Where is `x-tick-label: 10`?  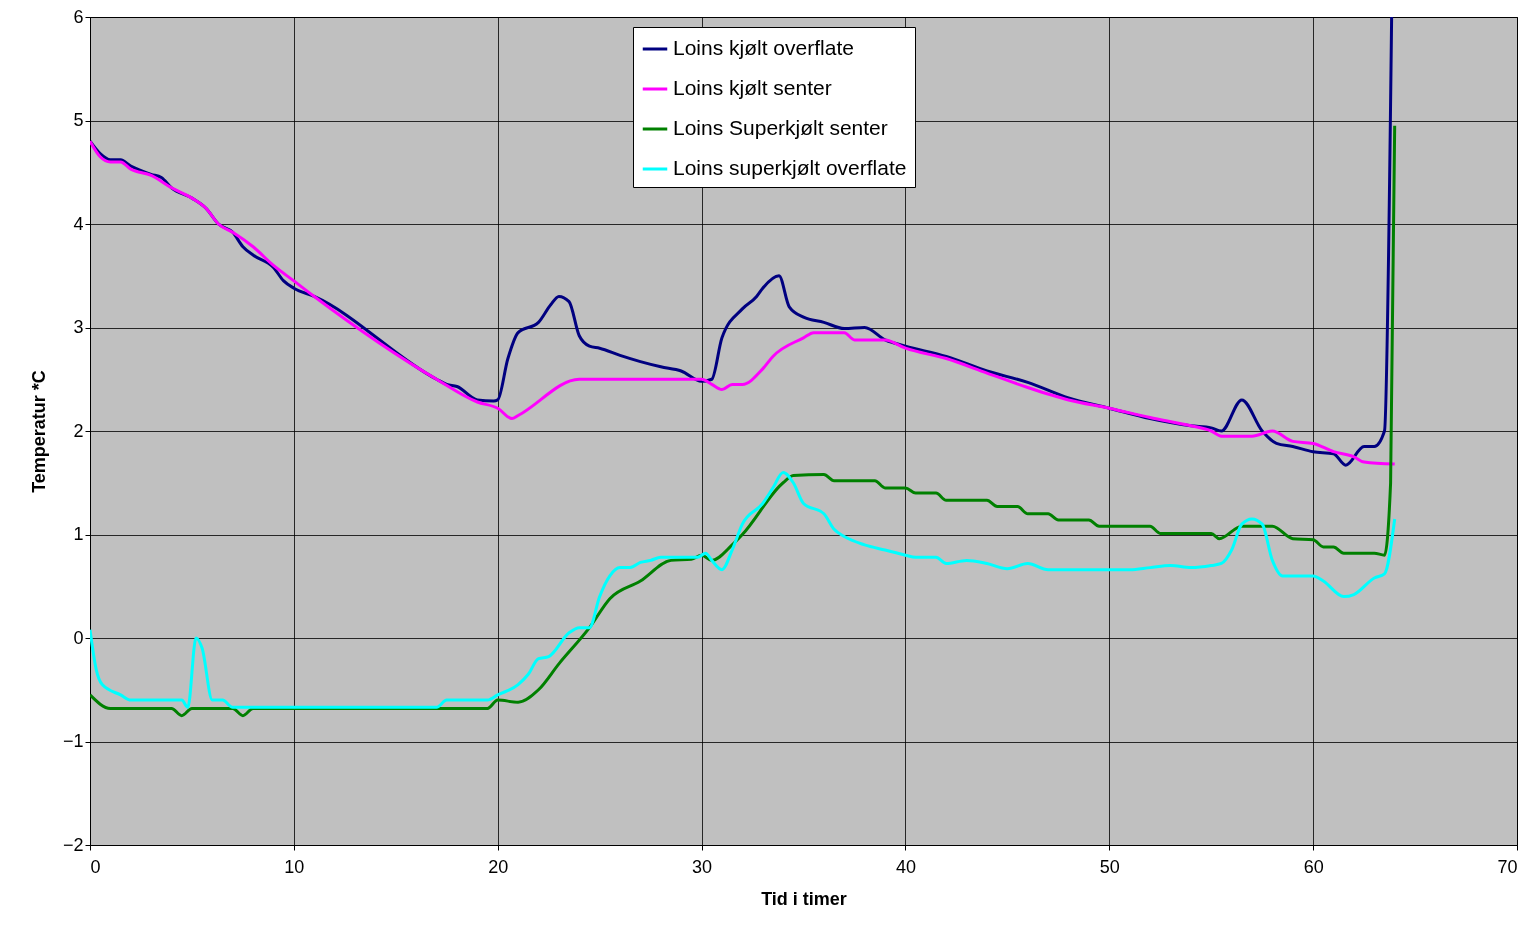 x-tick-label: 10 is located at coordinates (294, 866).